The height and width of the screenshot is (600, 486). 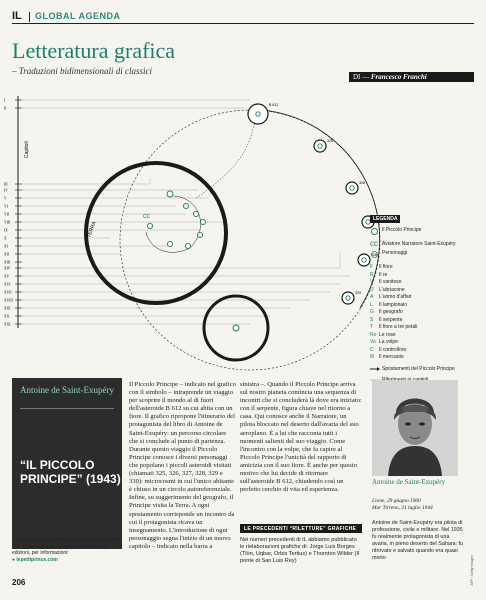 I want to click on legend-spostamenti: Spostamenti del Piccolo Principe, so click(x=422, y=370).